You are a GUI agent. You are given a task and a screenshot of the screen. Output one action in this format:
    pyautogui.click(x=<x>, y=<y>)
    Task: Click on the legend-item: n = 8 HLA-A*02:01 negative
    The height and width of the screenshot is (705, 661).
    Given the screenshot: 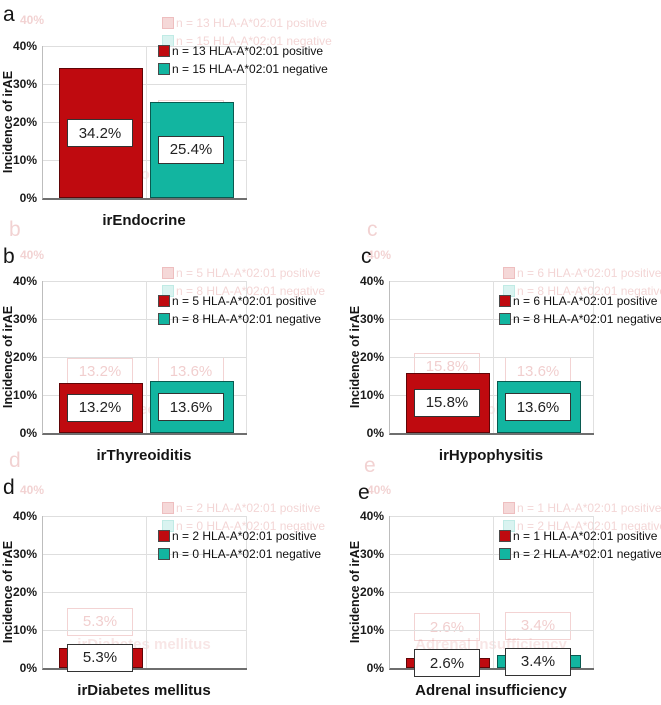 What is the action you would take?
    pyautogui.click(x=580, y=319)
    